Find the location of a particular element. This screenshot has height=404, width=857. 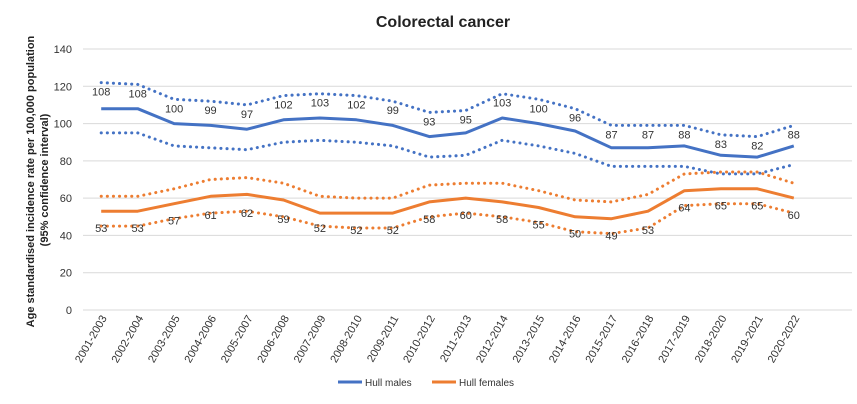

hull-males-data-label: 96 is located at coordinates (575, 119).